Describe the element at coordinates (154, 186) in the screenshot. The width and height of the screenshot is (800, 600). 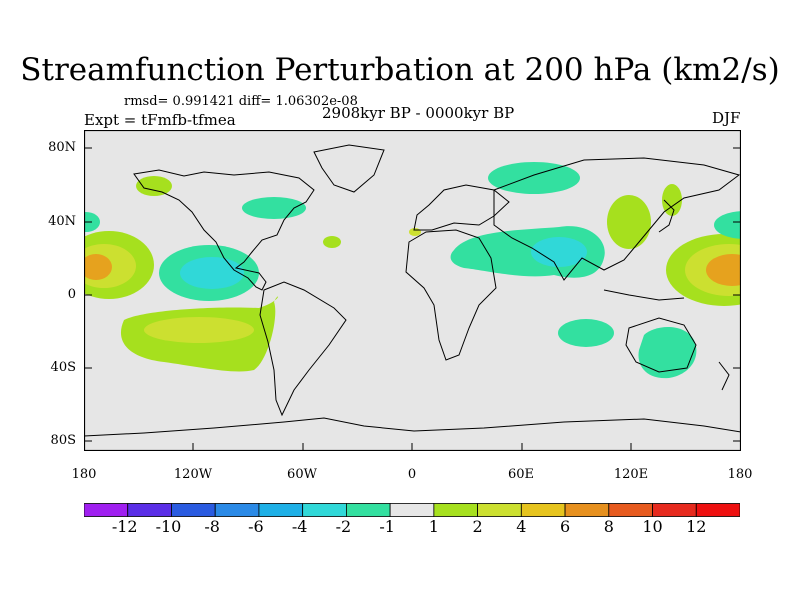
I see `anomaly-alaska` at that location.